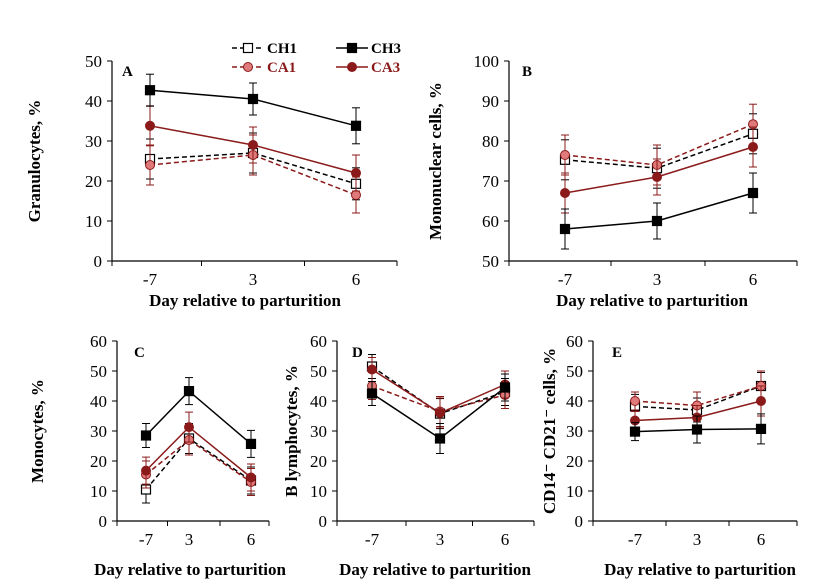  What do you see at coordinates (490, 181) in the screenshot?
I see `y-tick-label: 70` at bounding box center [490, 181].